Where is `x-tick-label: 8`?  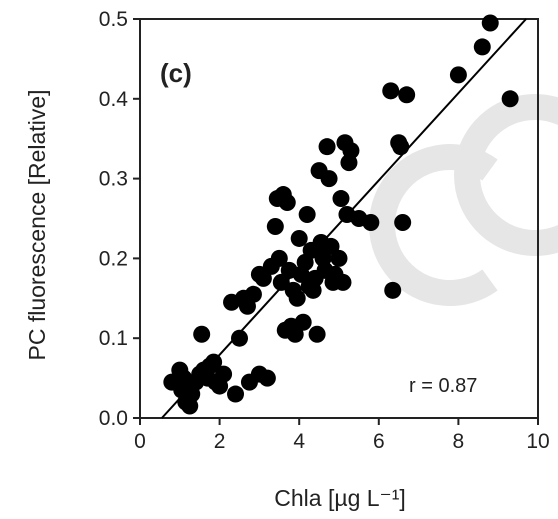
x-tick-label: 8 is located at coordinates (459, 441).